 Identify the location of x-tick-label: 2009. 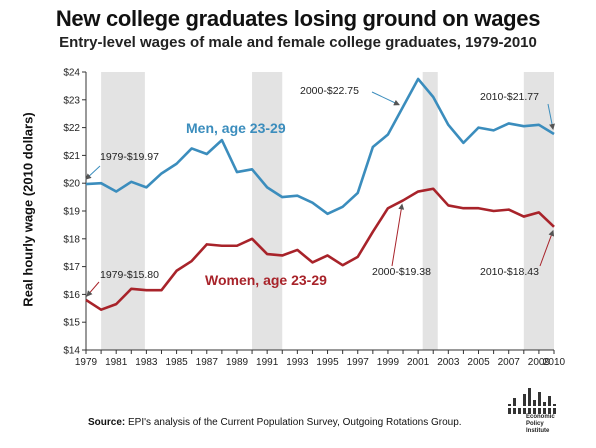
(539, 362).